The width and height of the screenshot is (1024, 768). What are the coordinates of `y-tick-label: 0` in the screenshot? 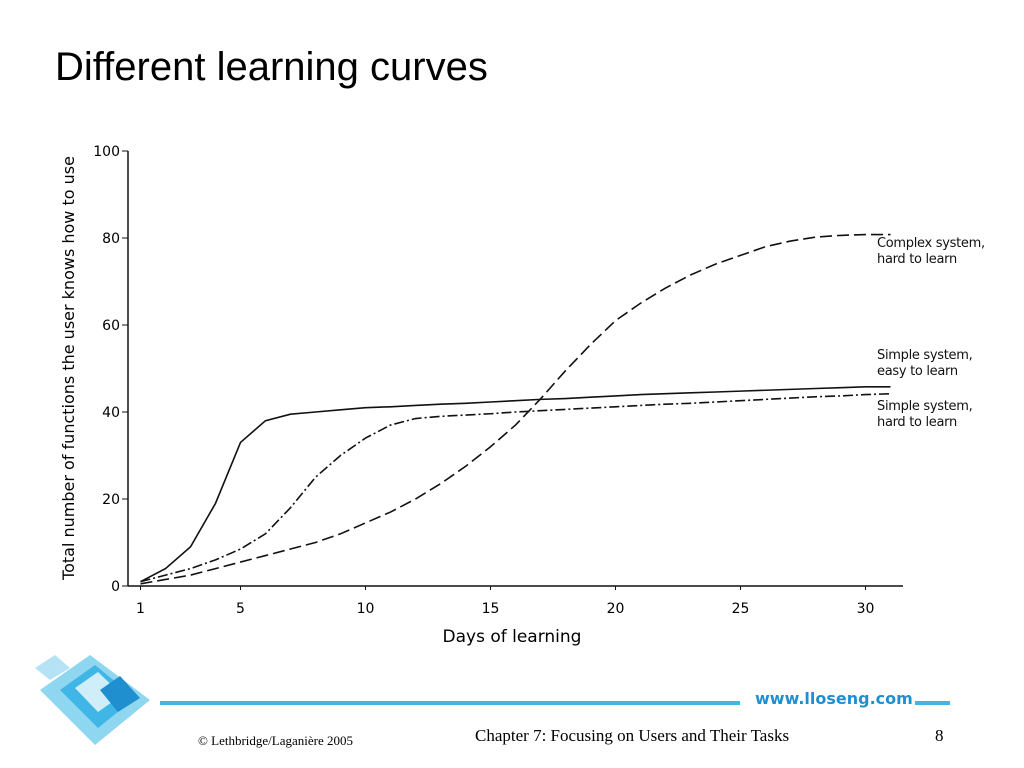 It's located at (115, 587).